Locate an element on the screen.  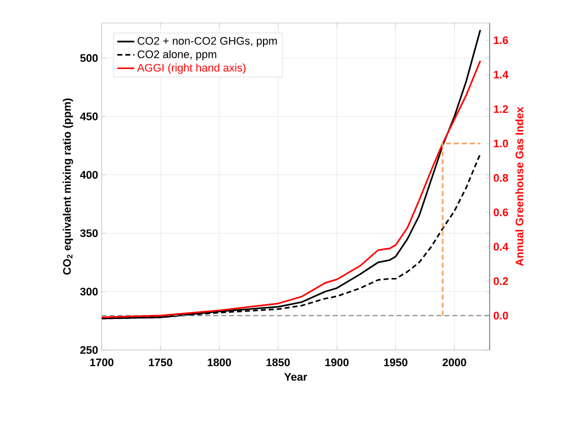
y-tick-label: 300 is located at coordinates (89, 292).